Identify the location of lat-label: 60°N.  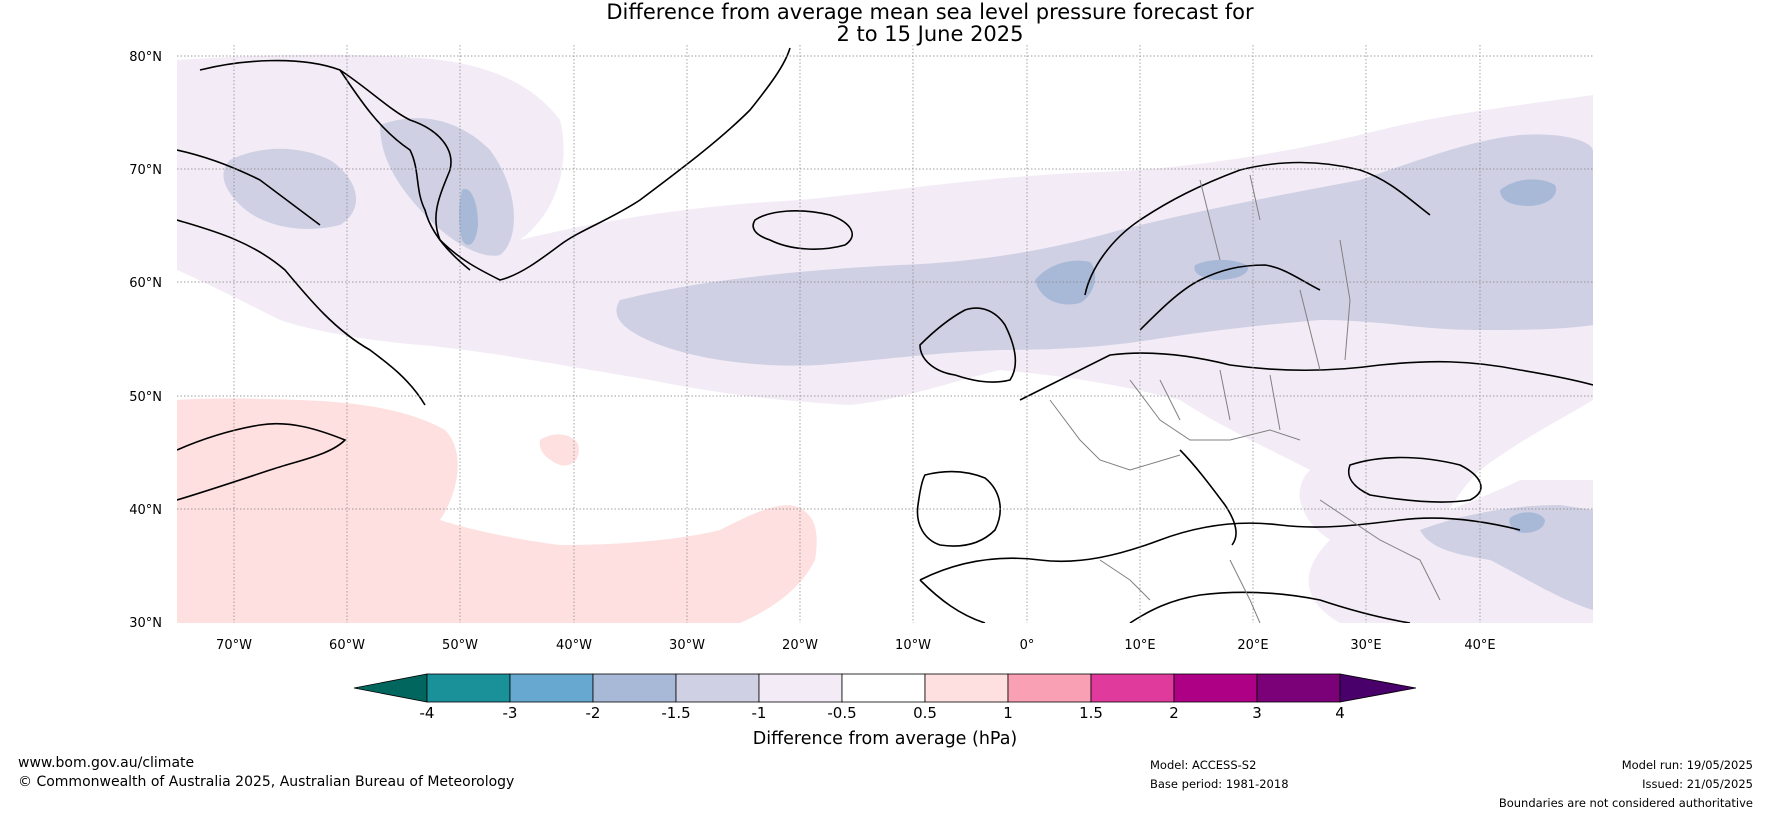
(145, 283).